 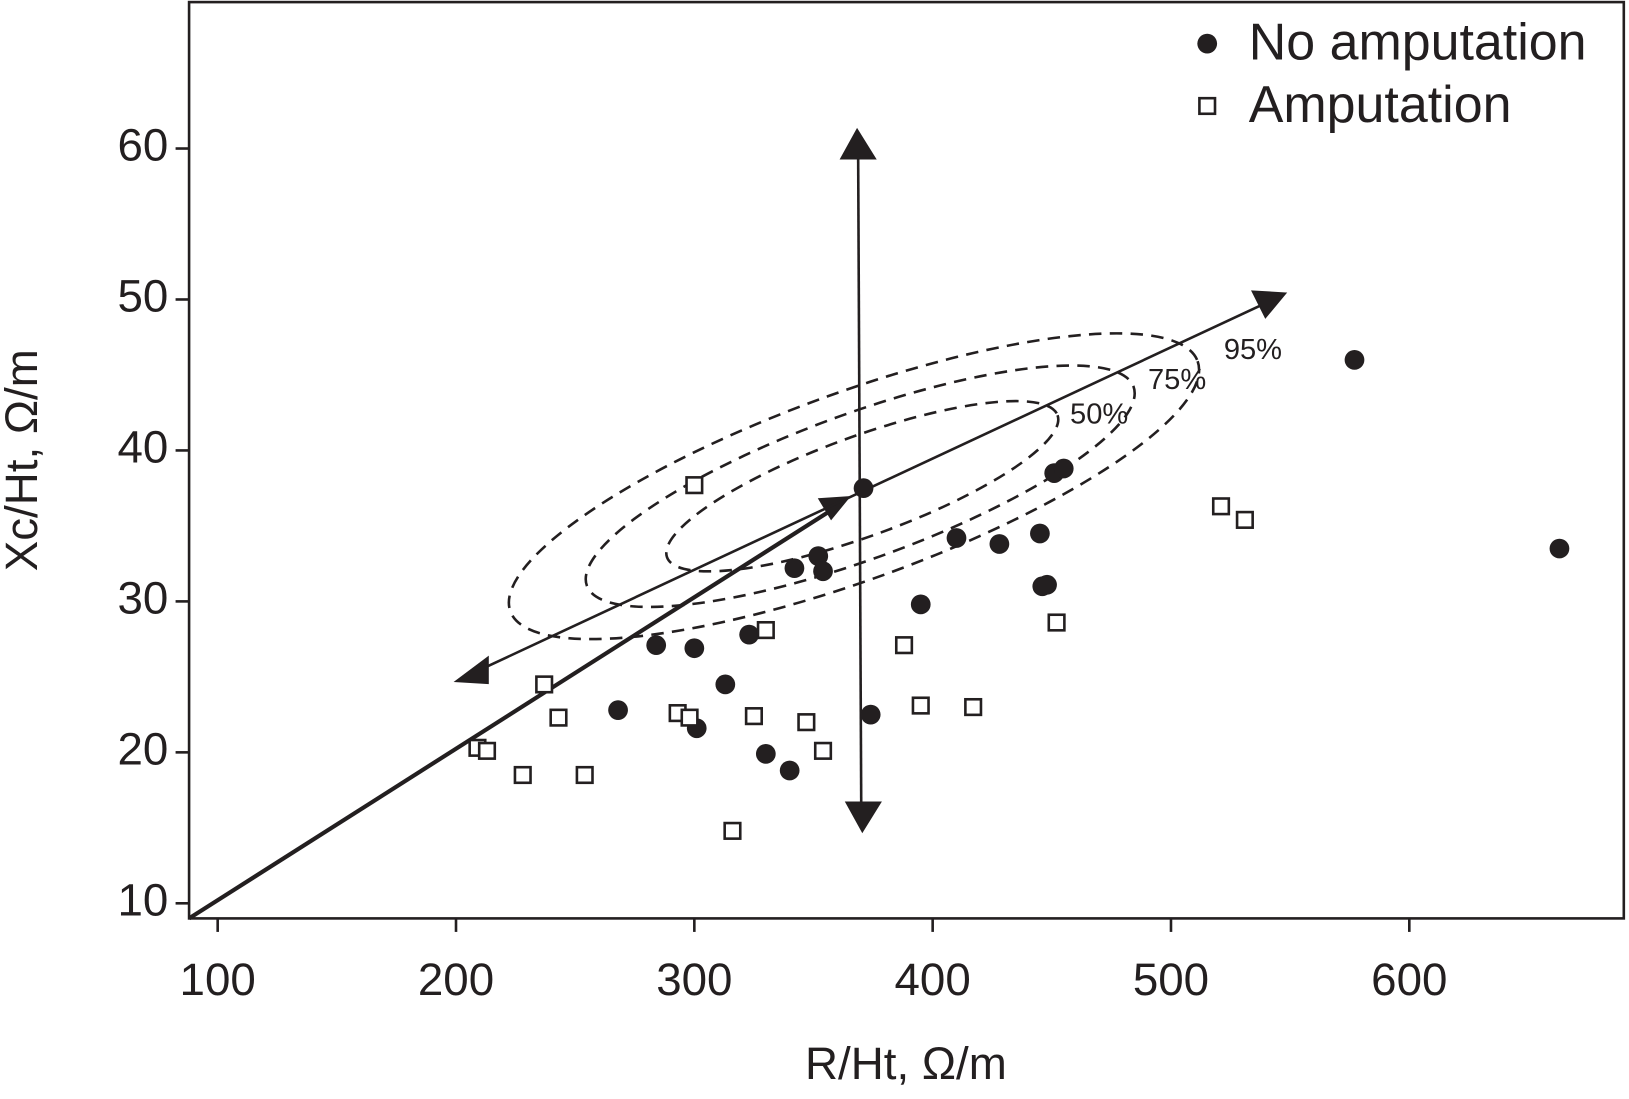 I want to click on x-tick-label: 300, so click(x=694, y=979).